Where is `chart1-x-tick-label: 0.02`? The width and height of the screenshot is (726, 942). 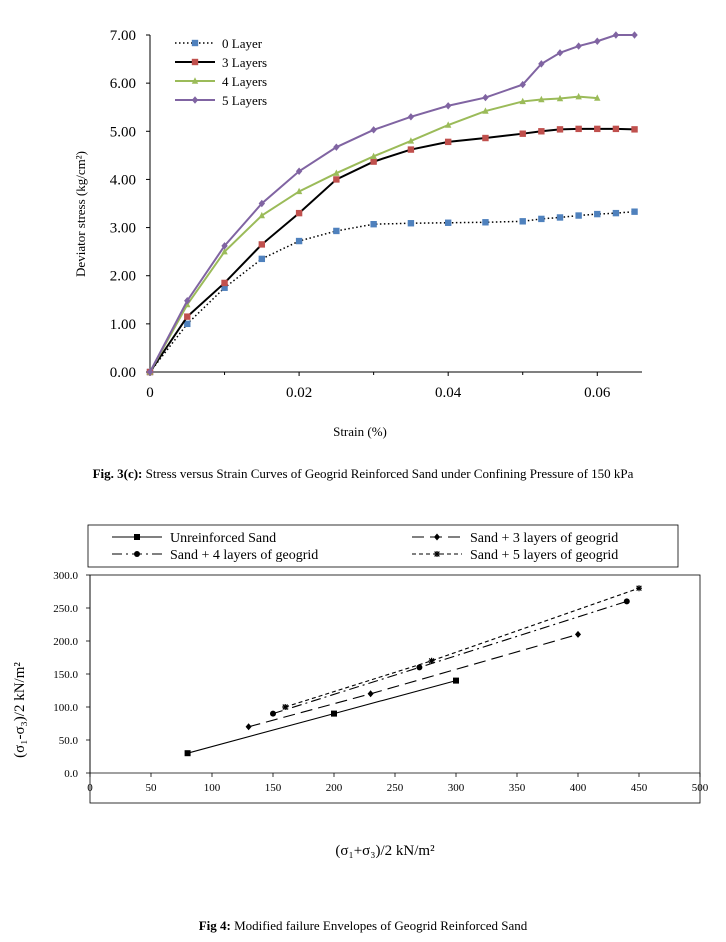 chart1-x-tick-label: 0.02 is located at coordinates (299, 393).